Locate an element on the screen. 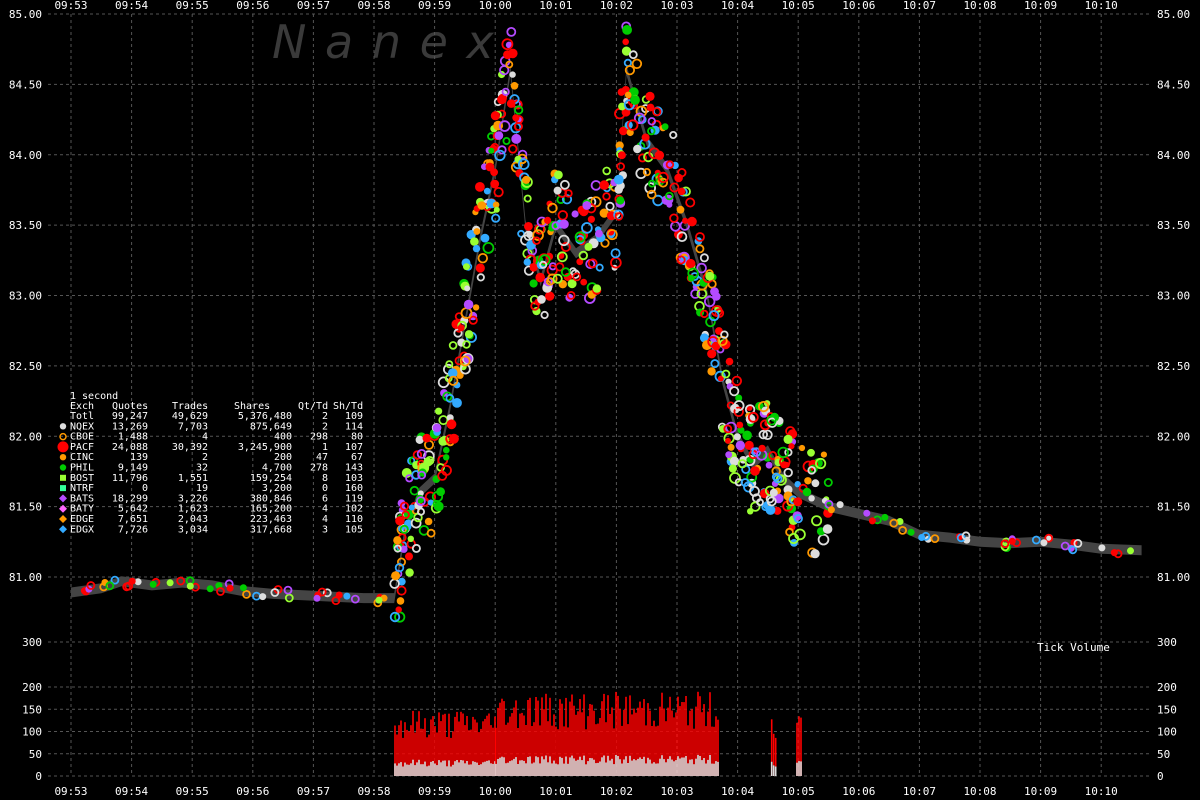  x-tick-label-bottom: 09:59 is located at coordinates (434, 791).